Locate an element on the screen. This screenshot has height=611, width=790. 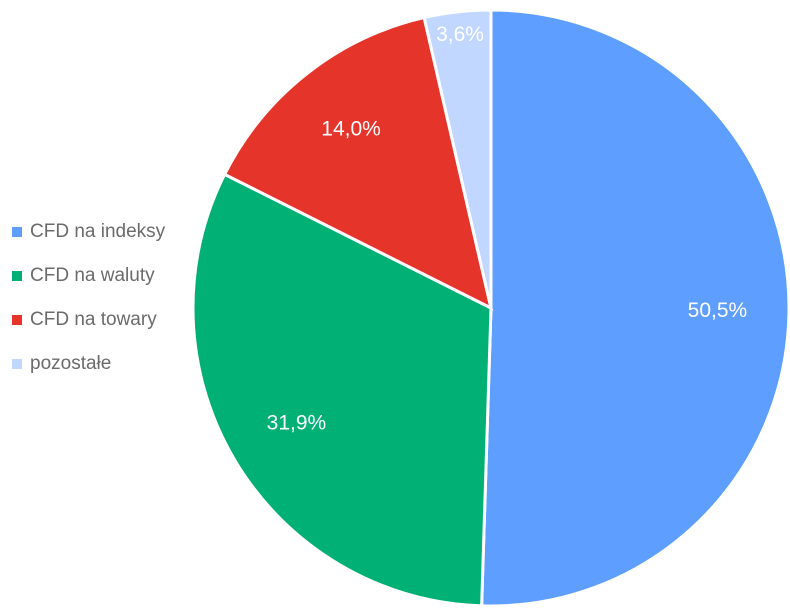
legend-label: pozostałe is located at coordinates (70, 363).